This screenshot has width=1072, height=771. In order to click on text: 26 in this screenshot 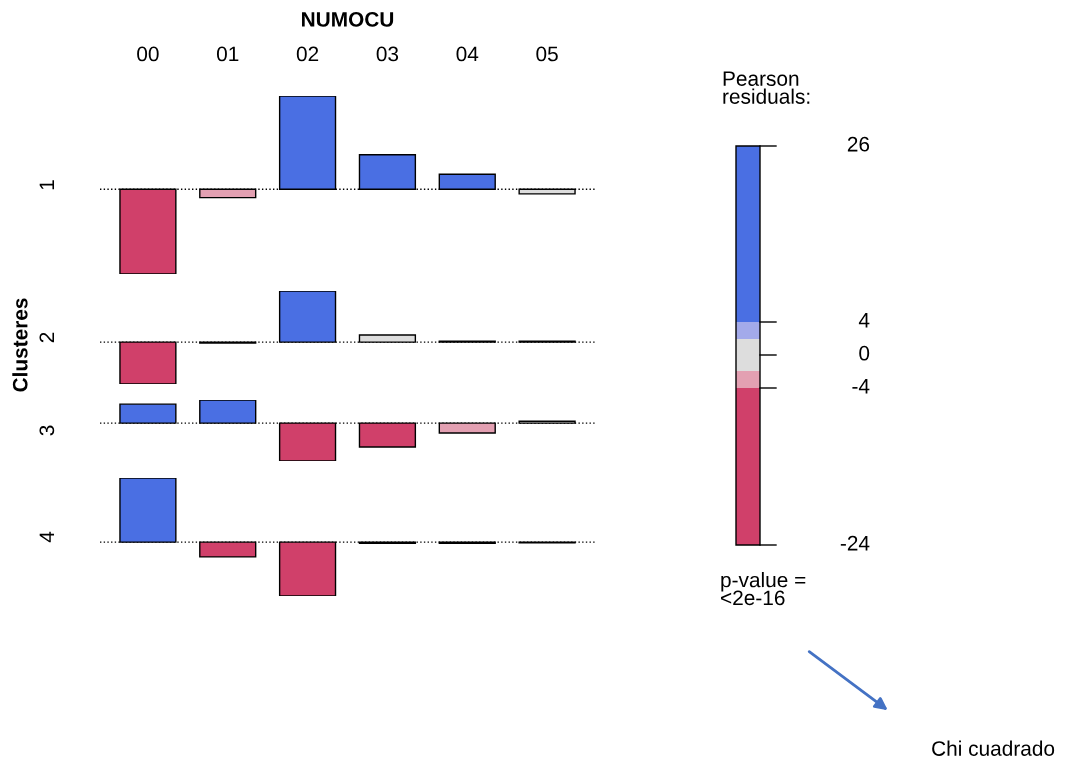, I will do `click(858, 144)`.